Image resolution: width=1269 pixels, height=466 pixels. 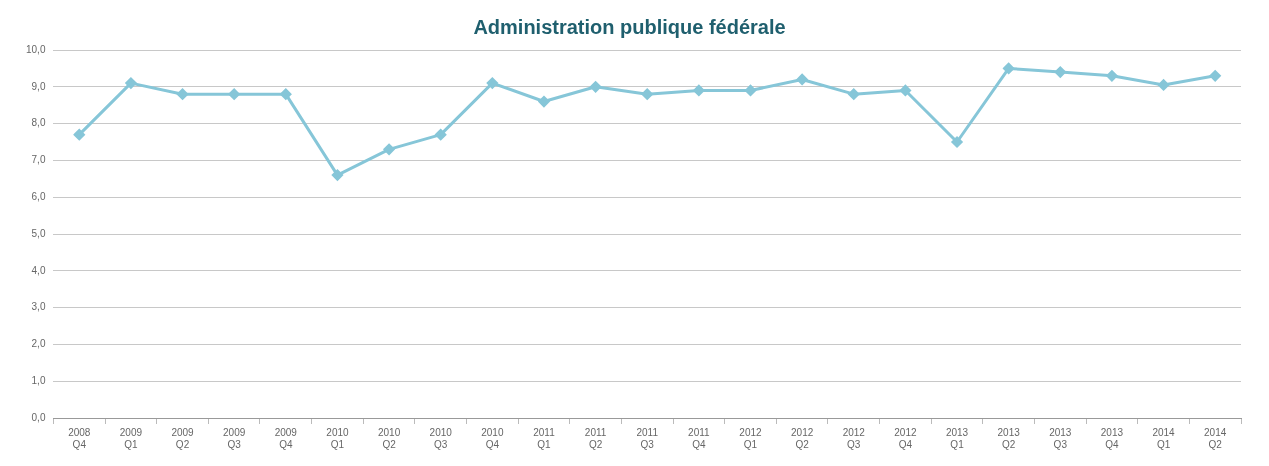 I want to click on x-tick-label: 2012 Q4, so click(x=905, y=438).